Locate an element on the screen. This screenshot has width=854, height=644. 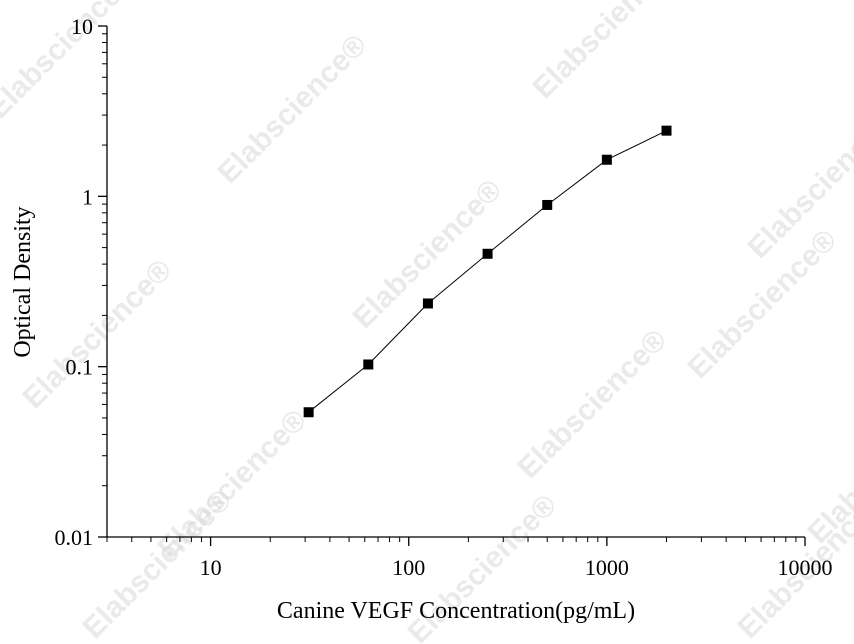
y-tick-label: 1 is located at coordinates (87, 196).